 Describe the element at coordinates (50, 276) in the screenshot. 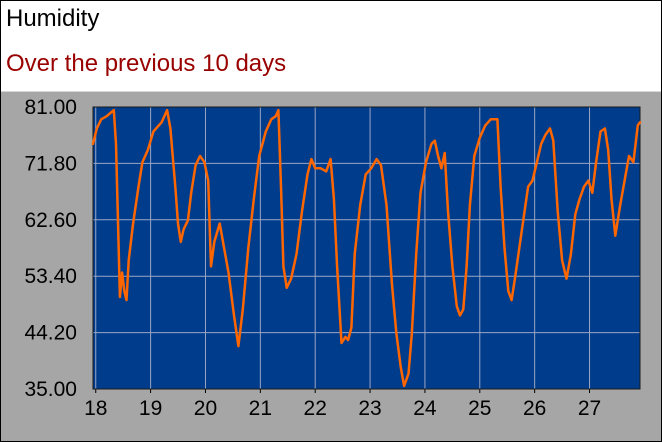

I see `y-tick-label: 53.40` at that location.